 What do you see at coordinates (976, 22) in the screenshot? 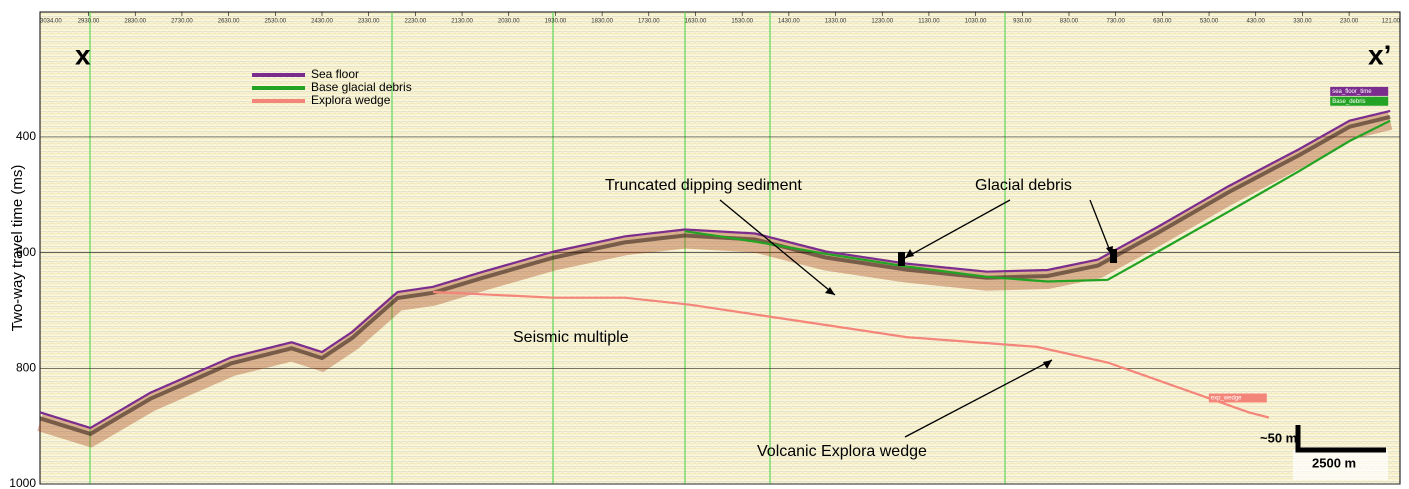
I see `x-tick-label: 1030.00` at bounding box center [976, 22].